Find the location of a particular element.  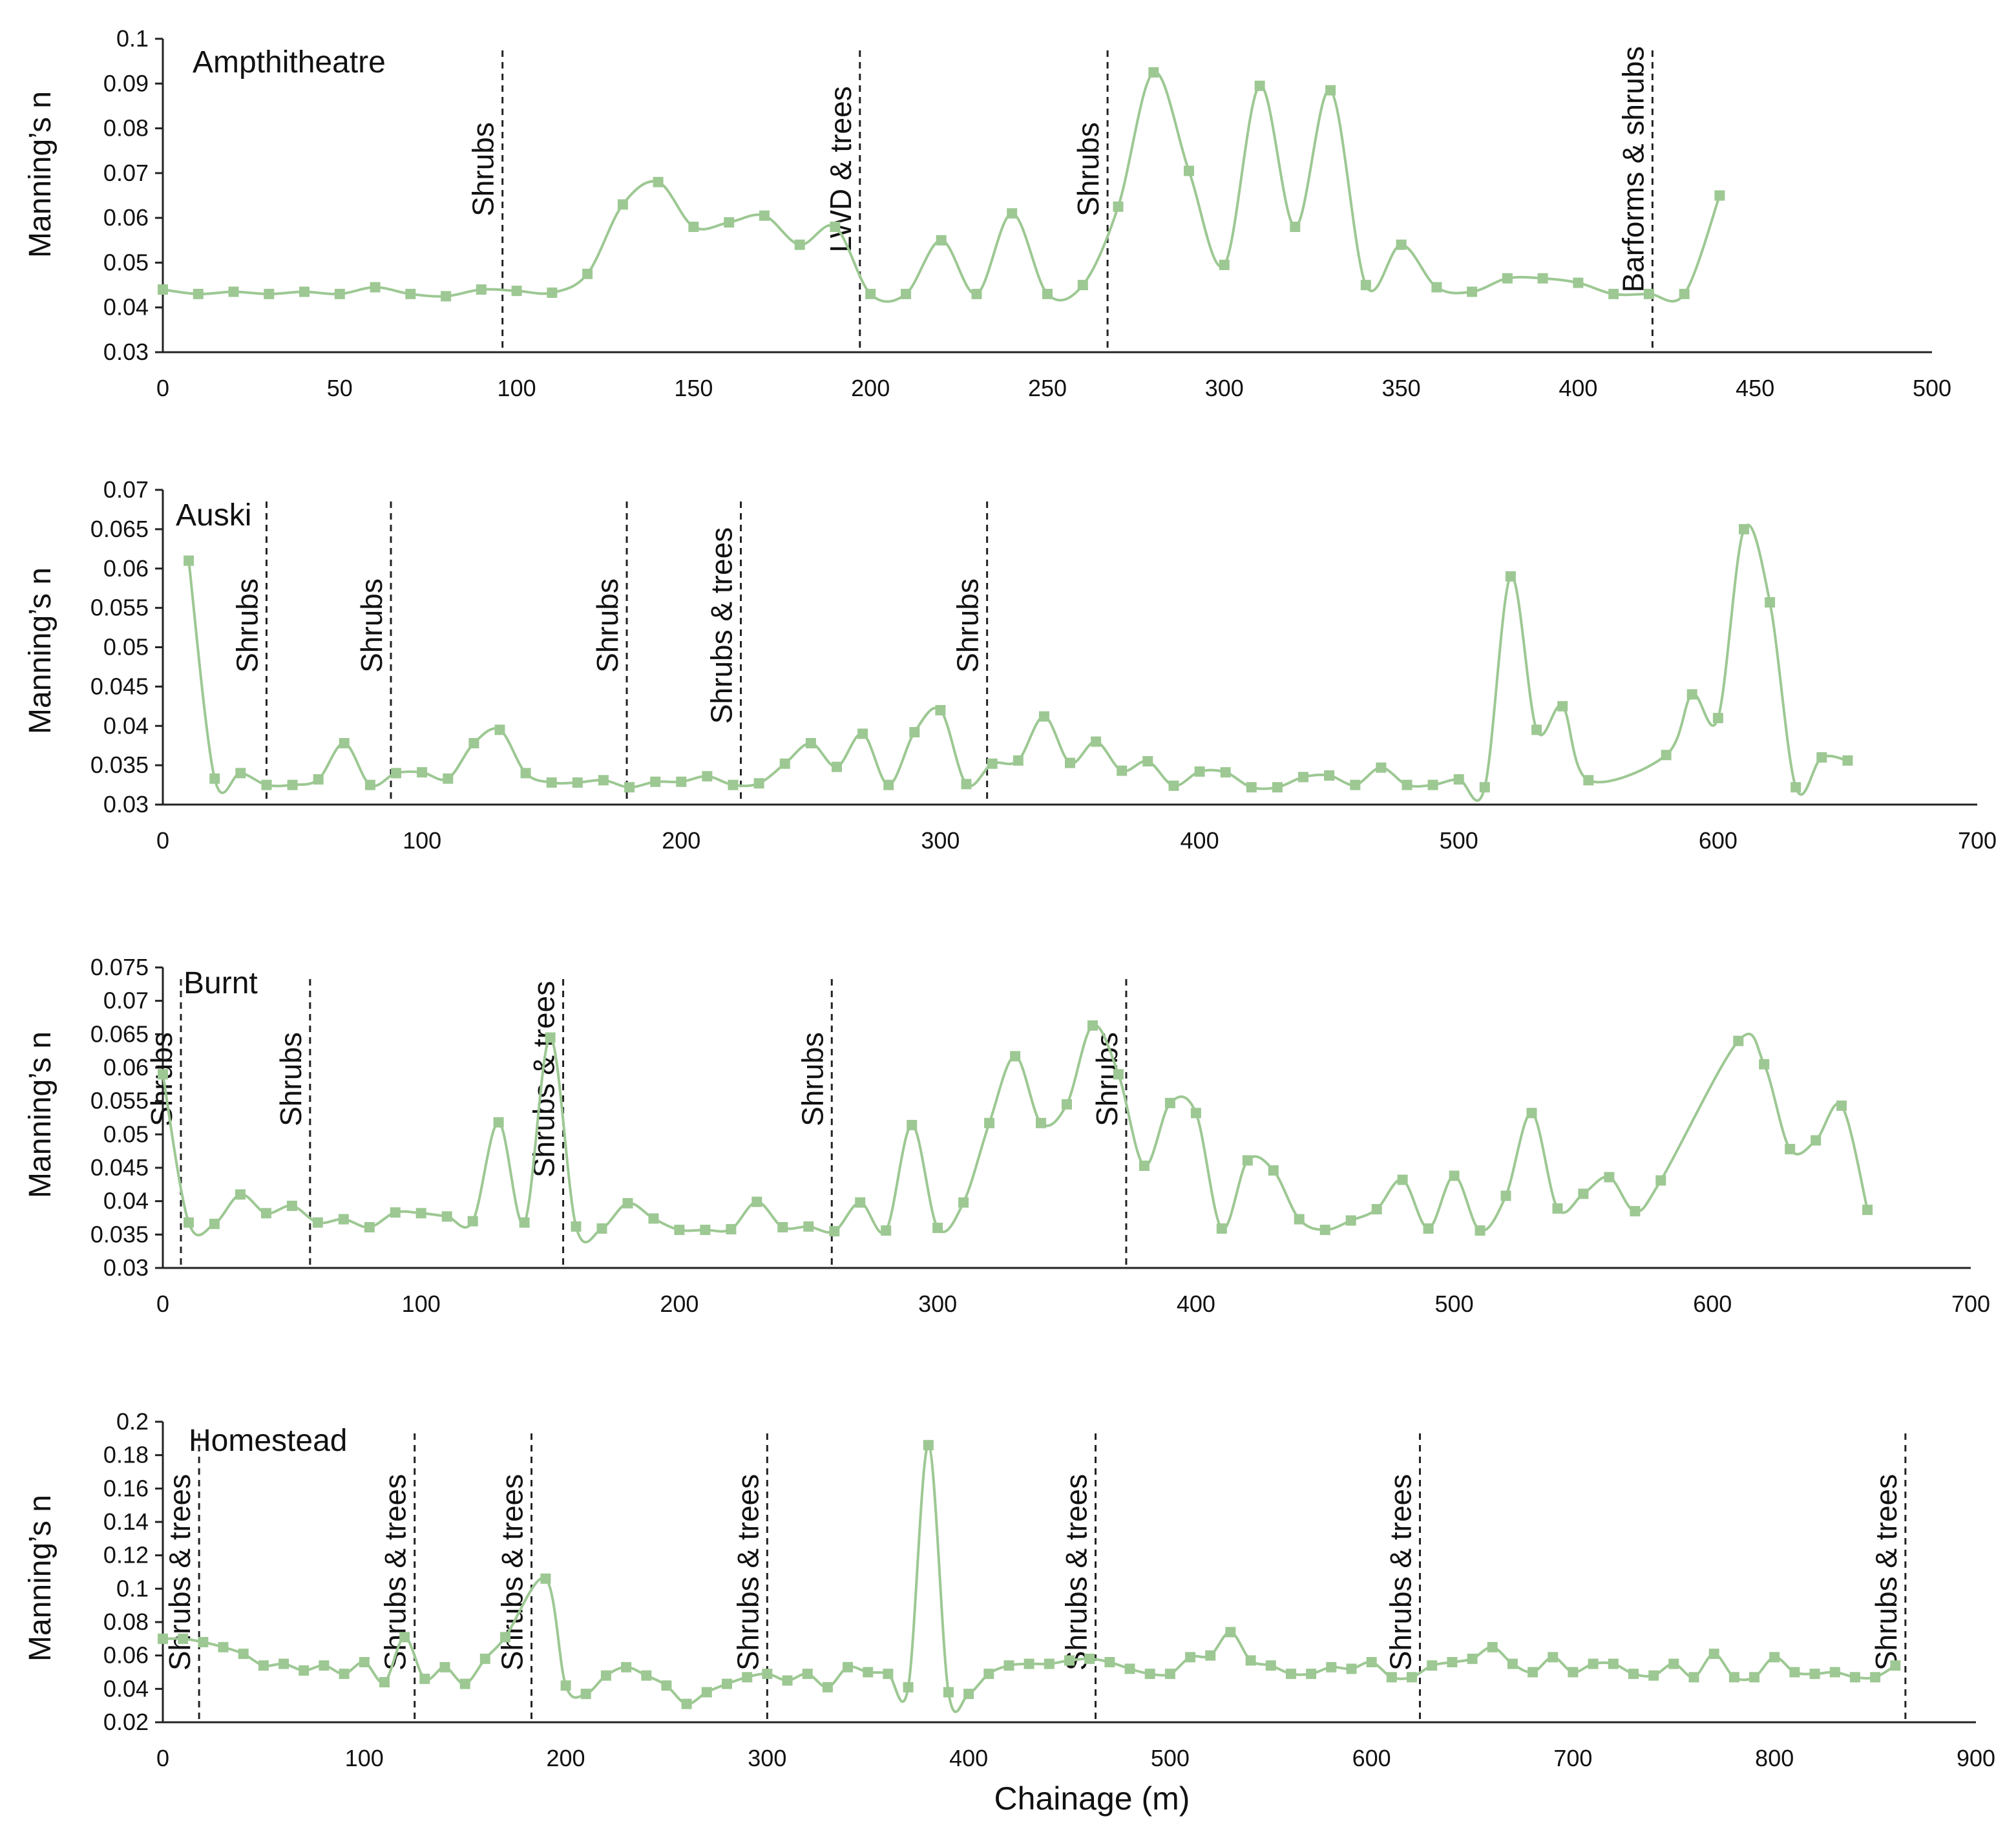

x-tick-label: 900 is located at coordinates (1976, 1758).